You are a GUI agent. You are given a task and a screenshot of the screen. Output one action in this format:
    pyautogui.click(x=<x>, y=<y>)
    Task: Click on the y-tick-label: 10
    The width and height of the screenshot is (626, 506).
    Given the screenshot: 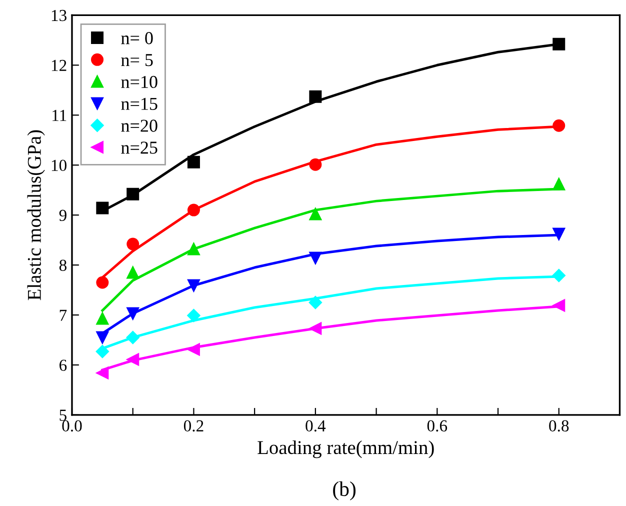 What is the action you would take?
    pyautogui.click(x=59, y=166)
    